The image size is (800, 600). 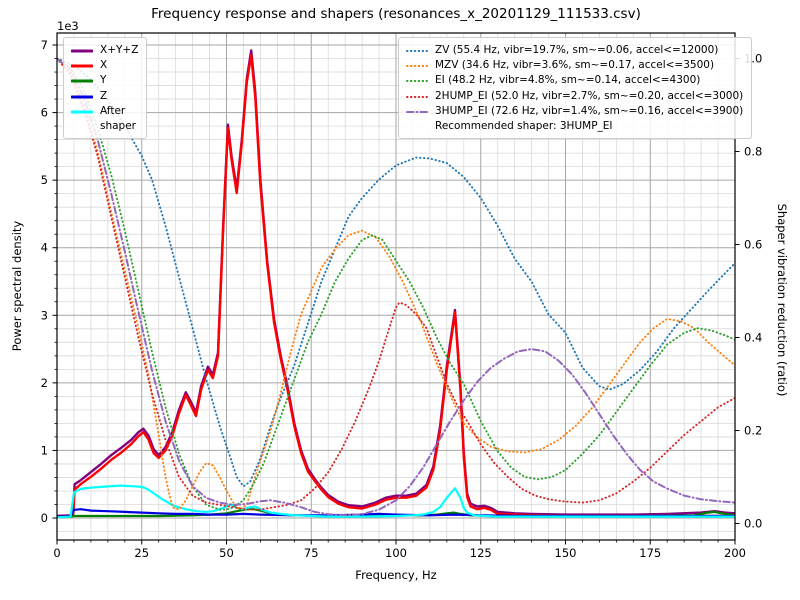 What do you see at coordinates (524, 126) in the screenshot?
I see `legend-recommended-note: Recommended shaper: 3HUMP_EI` at bounding box center [524, 126].